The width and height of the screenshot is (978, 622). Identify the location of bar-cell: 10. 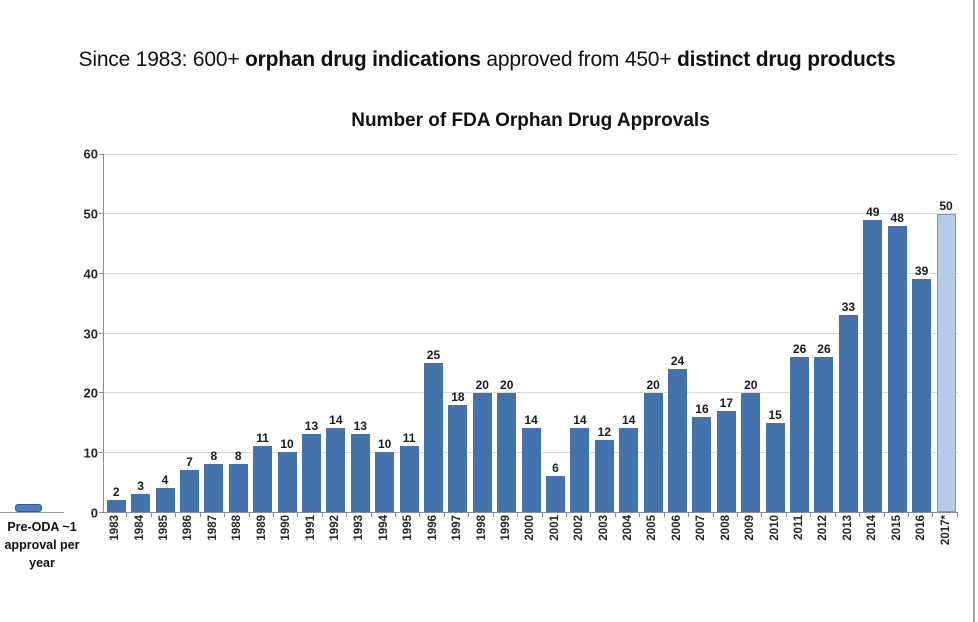
(384, 333).